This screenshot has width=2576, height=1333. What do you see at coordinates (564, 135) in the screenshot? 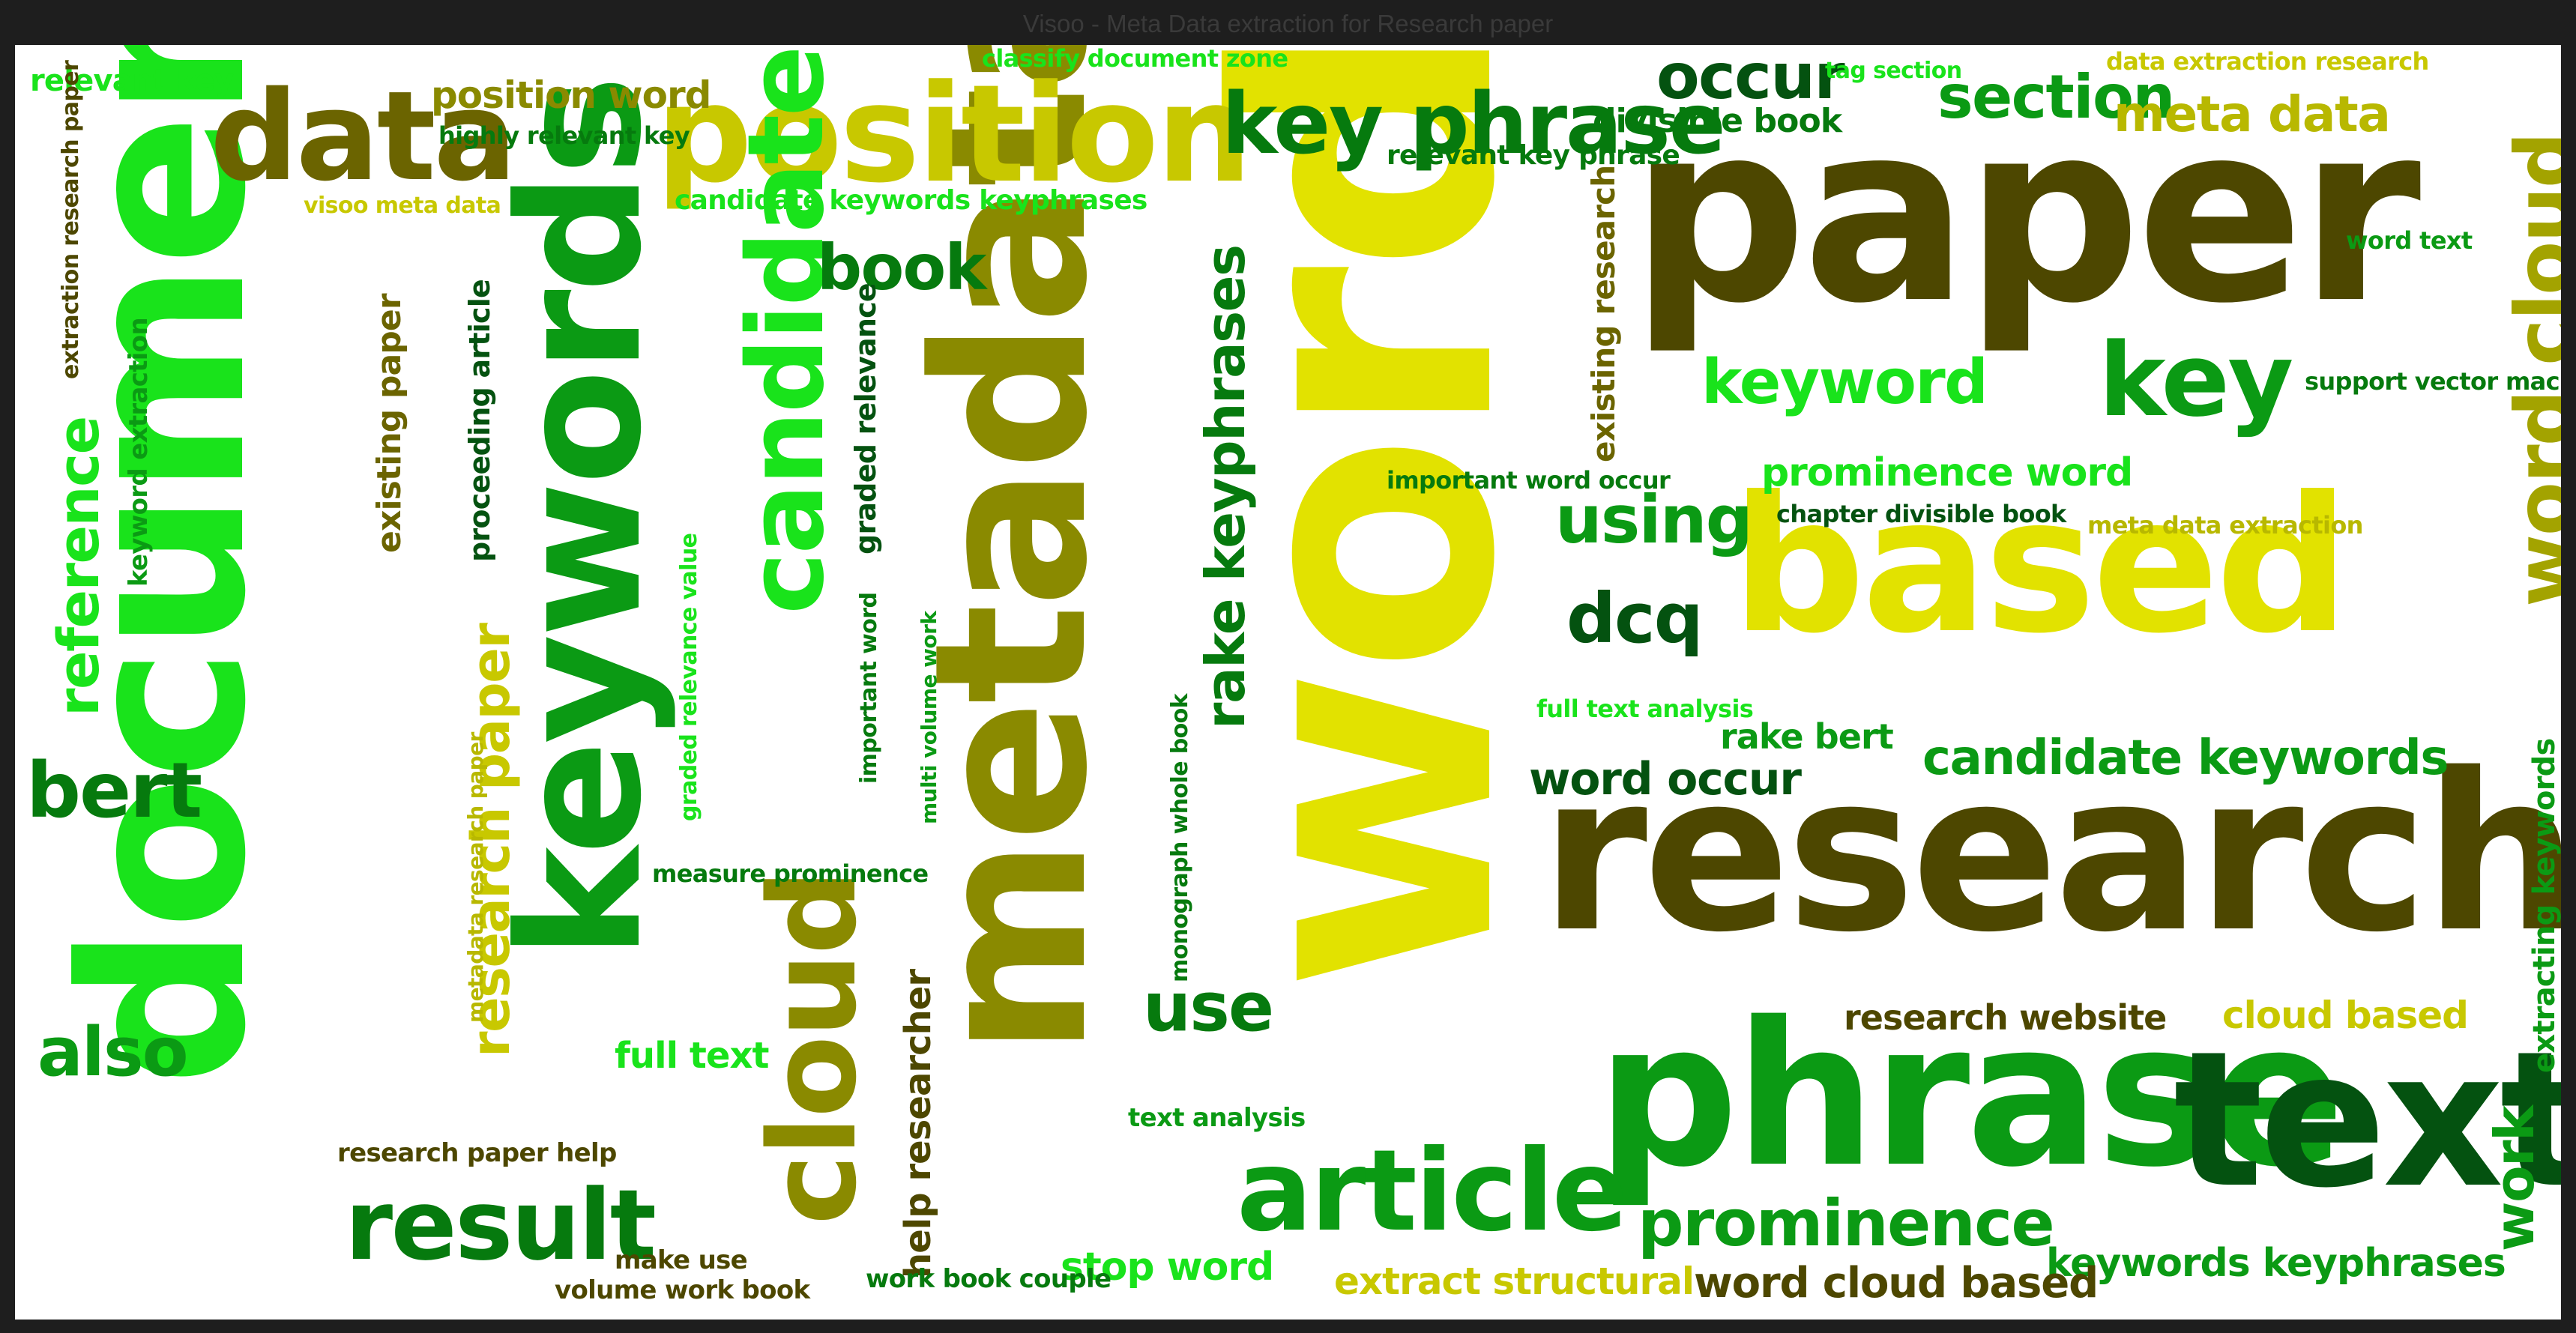
I see `word-cloud-term: highly relevant key` at bounding box center [564, 135].